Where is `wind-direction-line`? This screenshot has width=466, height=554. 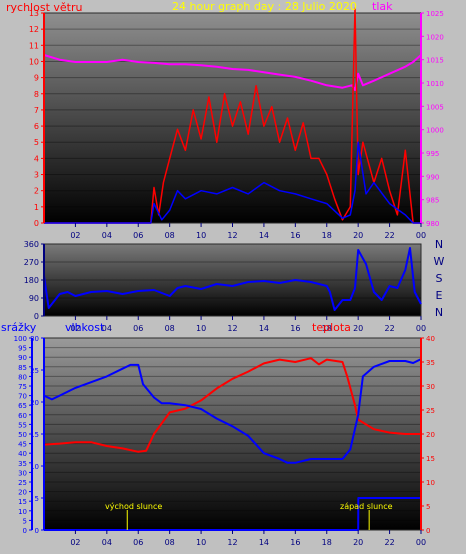
wind-direction-line is located at coordinates (232, 279).